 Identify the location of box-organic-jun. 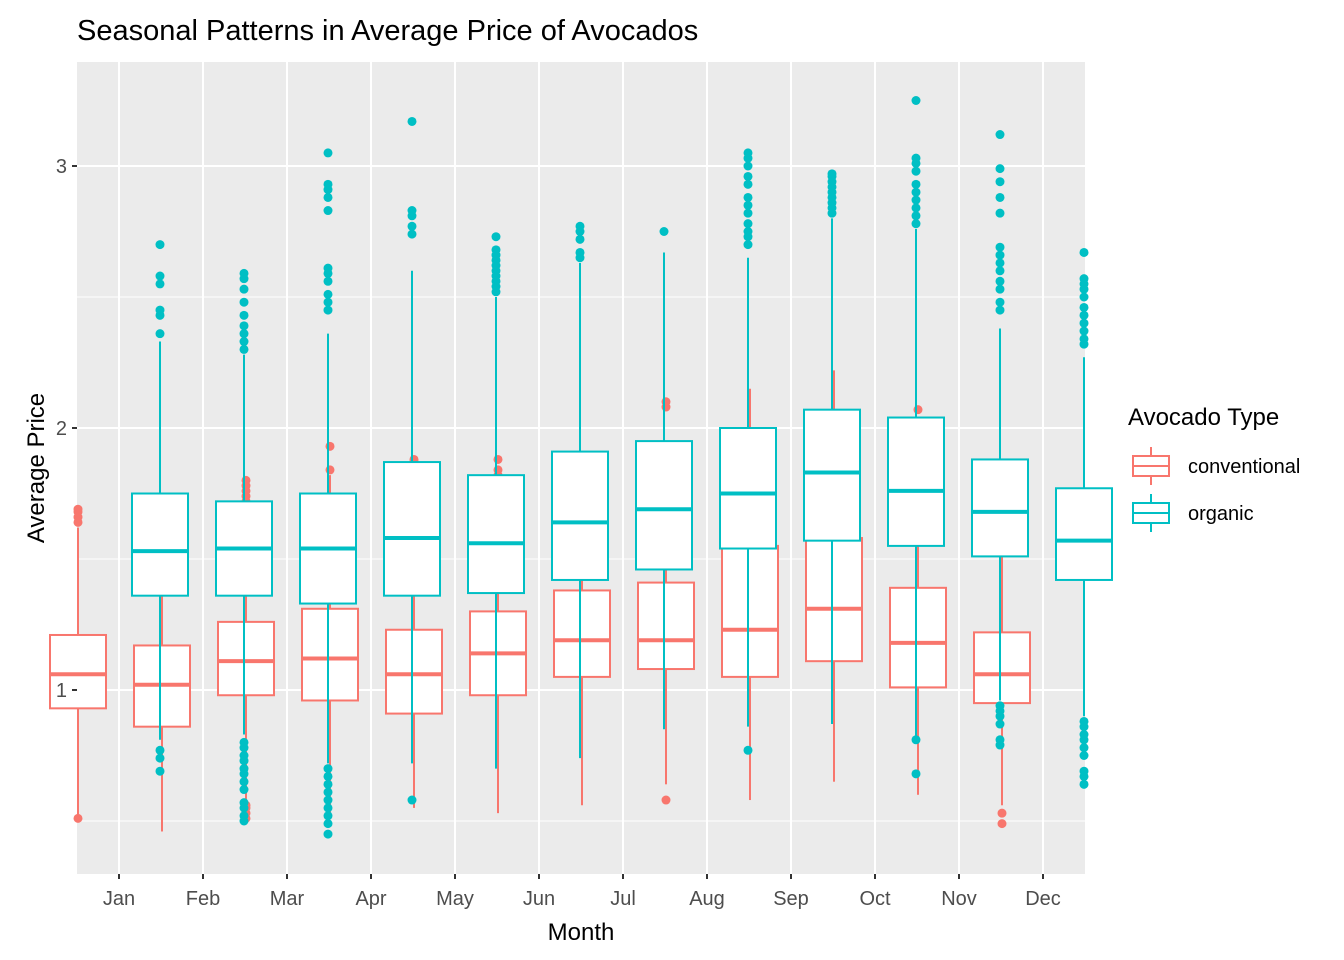
(580, 490).